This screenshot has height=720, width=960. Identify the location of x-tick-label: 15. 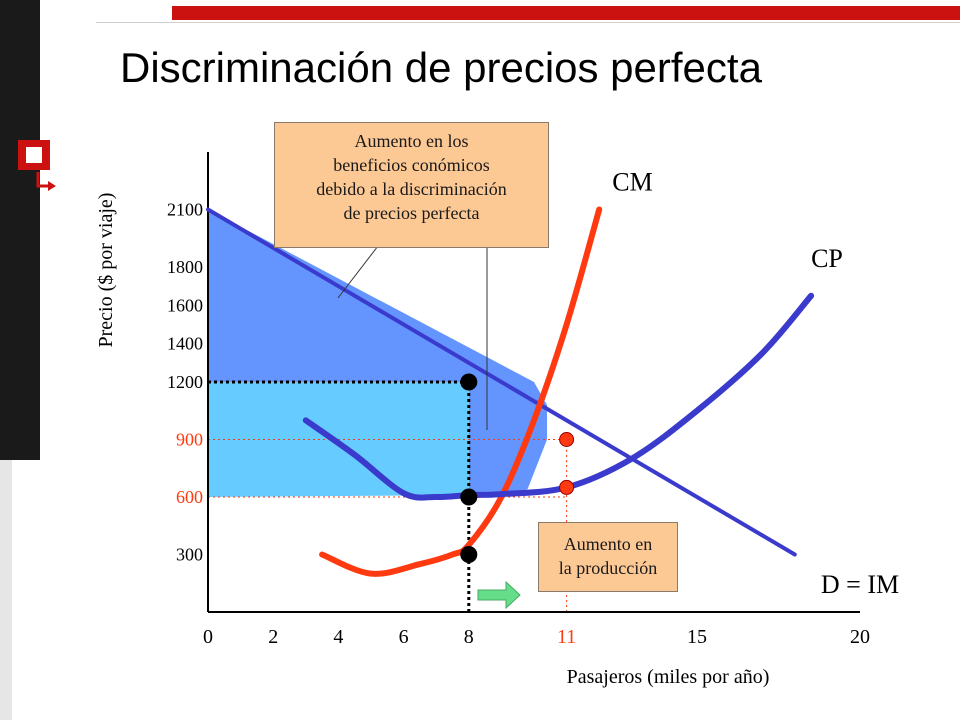
(697, 637).